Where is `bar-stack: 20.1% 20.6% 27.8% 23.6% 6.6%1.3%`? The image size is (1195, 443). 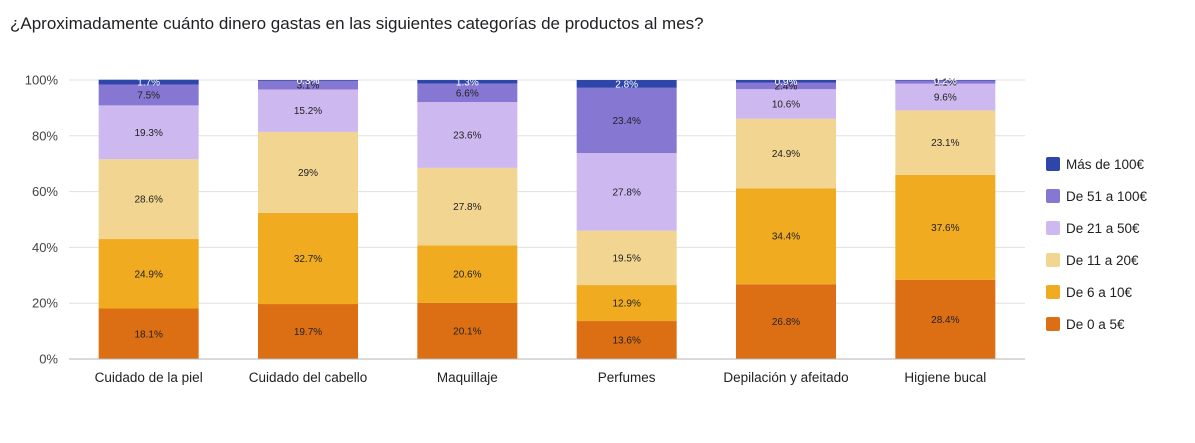
bar-stack: 20.1% 20.6% 27.8% 23.6% 6.6%1.3% is located at coordinates (467, 218).